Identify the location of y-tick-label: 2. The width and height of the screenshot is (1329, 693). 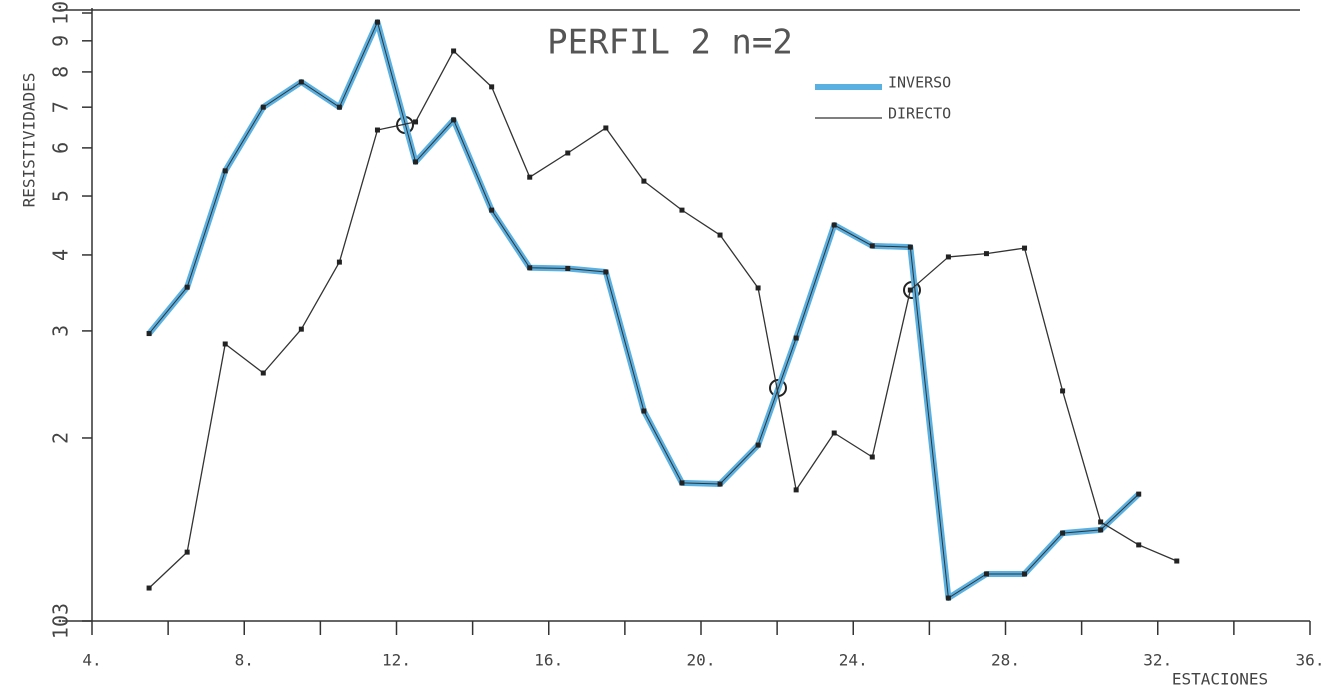
(61, 438).